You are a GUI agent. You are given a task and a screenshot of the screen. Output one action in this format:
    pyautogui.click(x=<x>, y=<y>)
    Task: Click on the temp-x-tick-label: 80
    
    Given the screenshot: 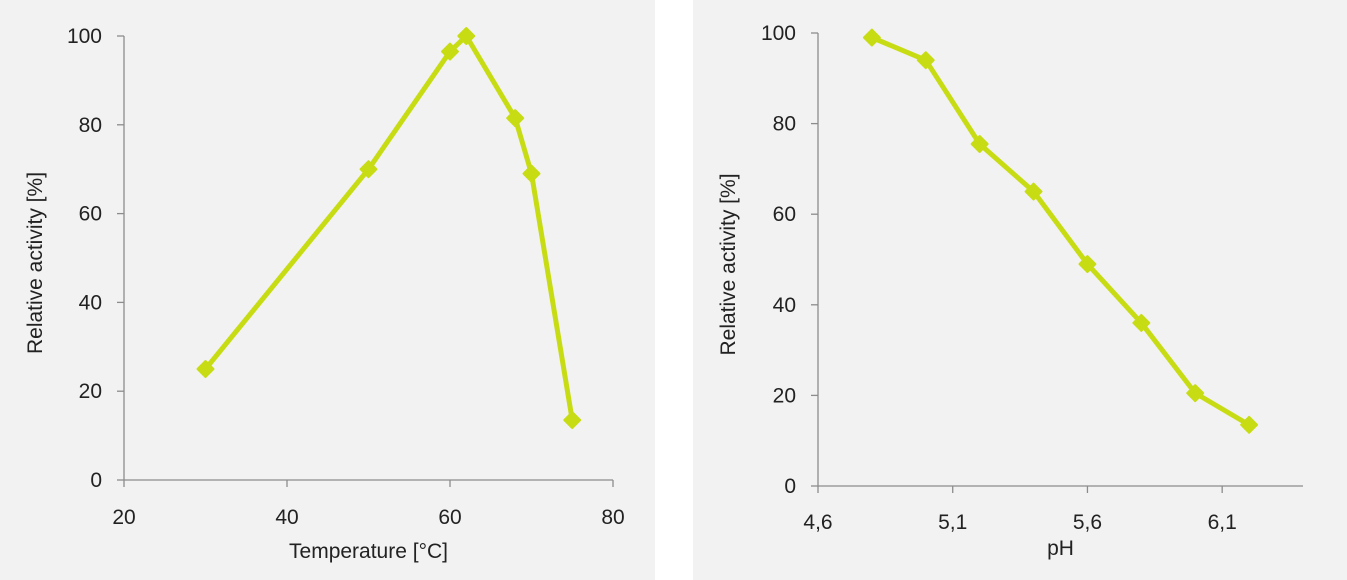 What is the action you would take?
    pyautogui.click(x=612, y=517)
    